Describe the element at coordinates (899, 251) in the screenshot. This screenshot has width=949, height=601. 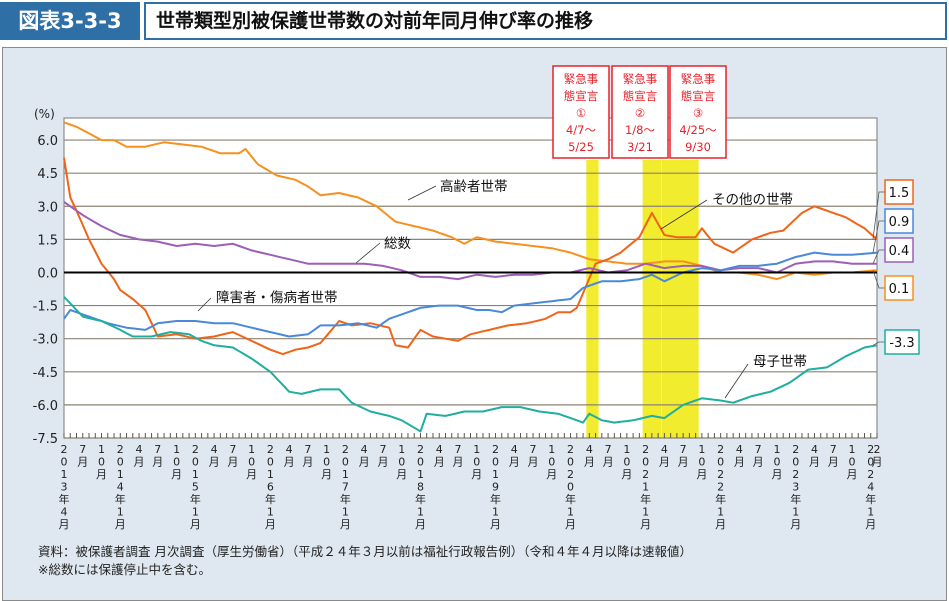
I see `end-label-value: 0.4` at that location.